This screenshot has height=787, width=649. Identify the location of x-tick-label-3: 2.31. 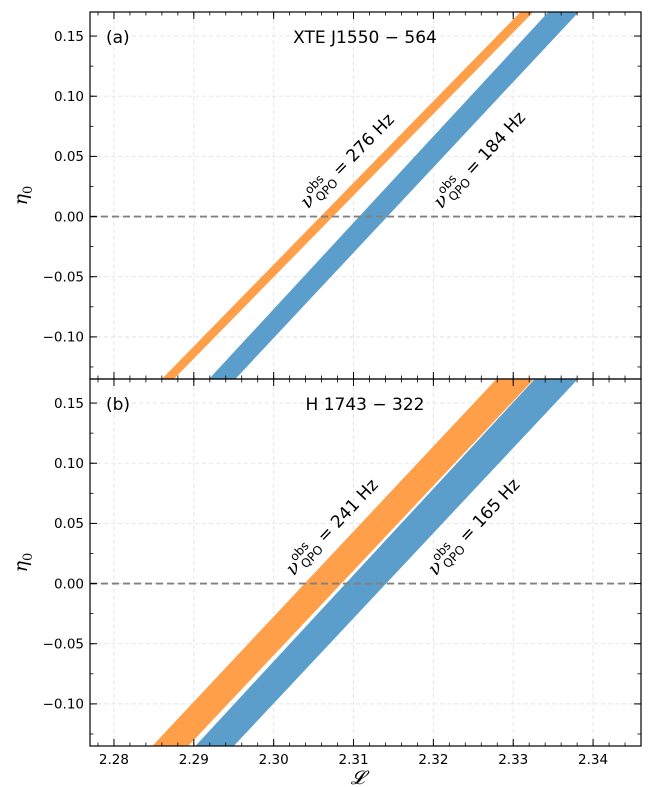
(353, 760).